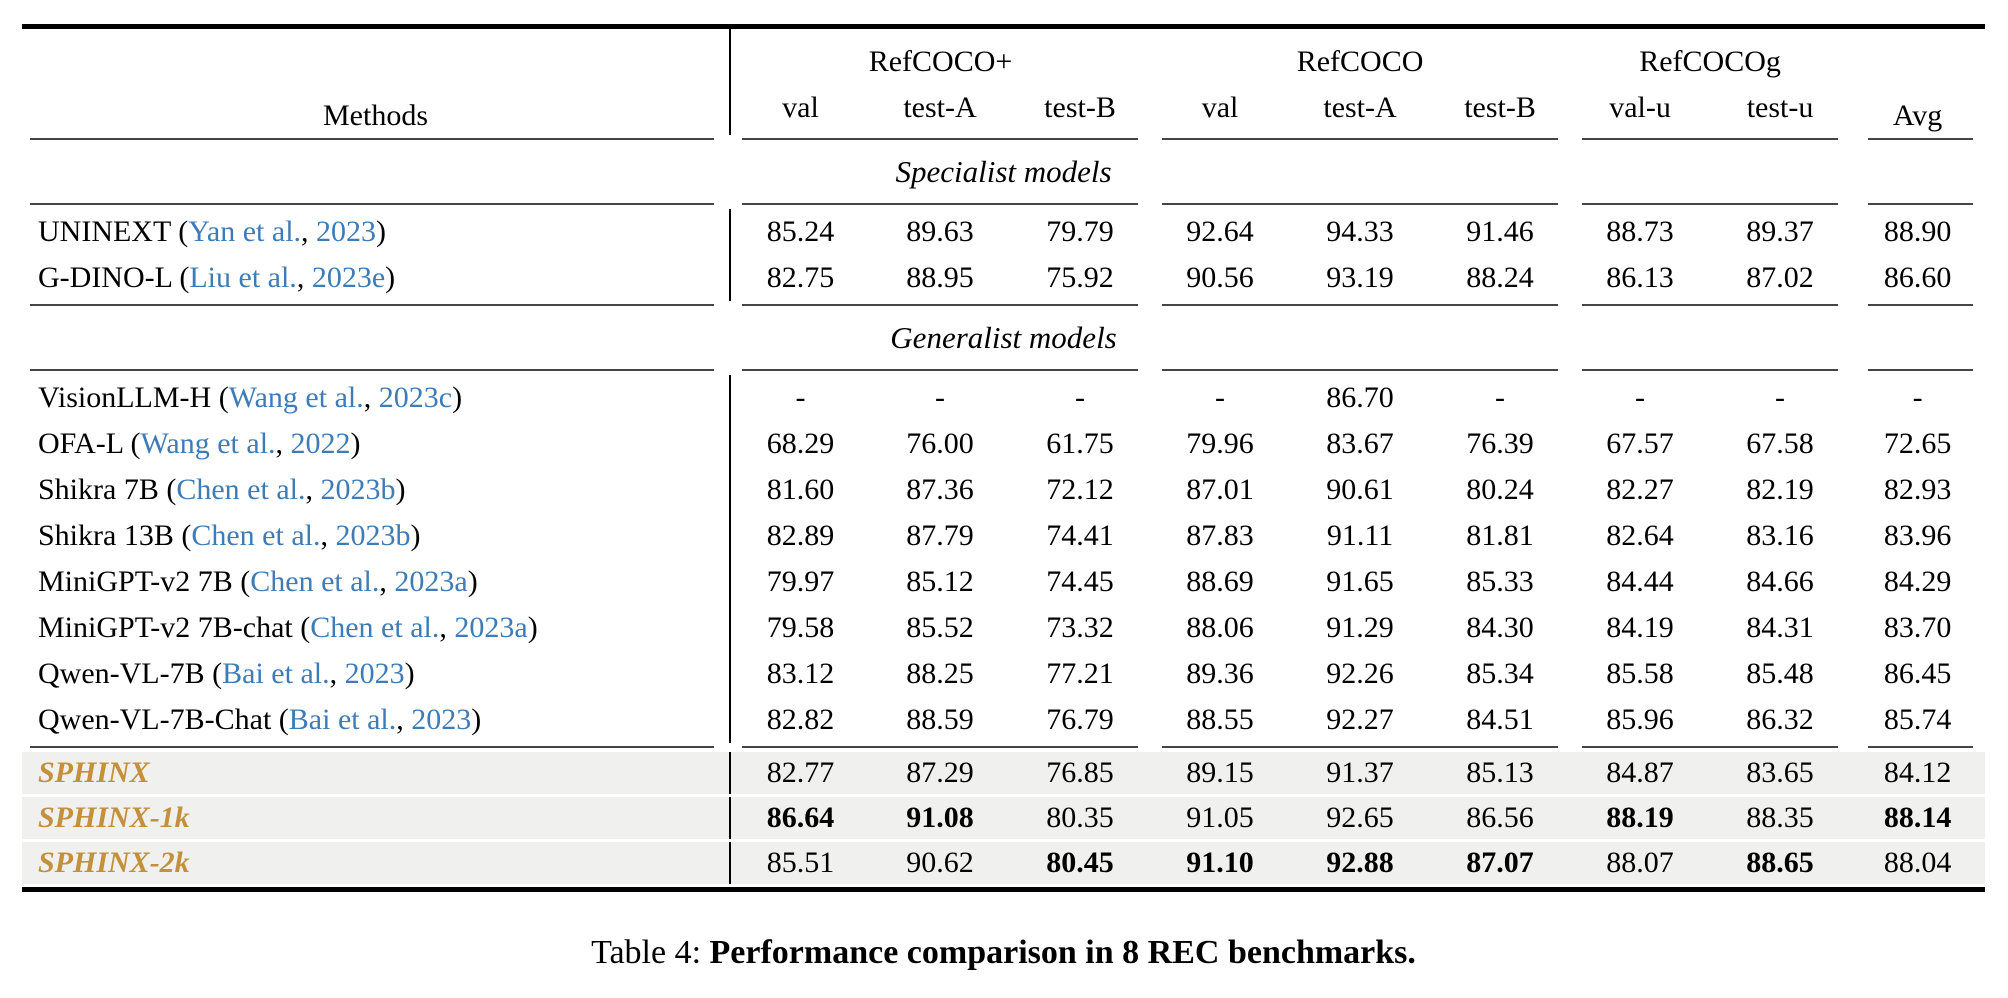  What do you see at coordinates (1080, 818) in the screenshot?
I see `score-cell: 80.35` at bounding box center [1080, 818].